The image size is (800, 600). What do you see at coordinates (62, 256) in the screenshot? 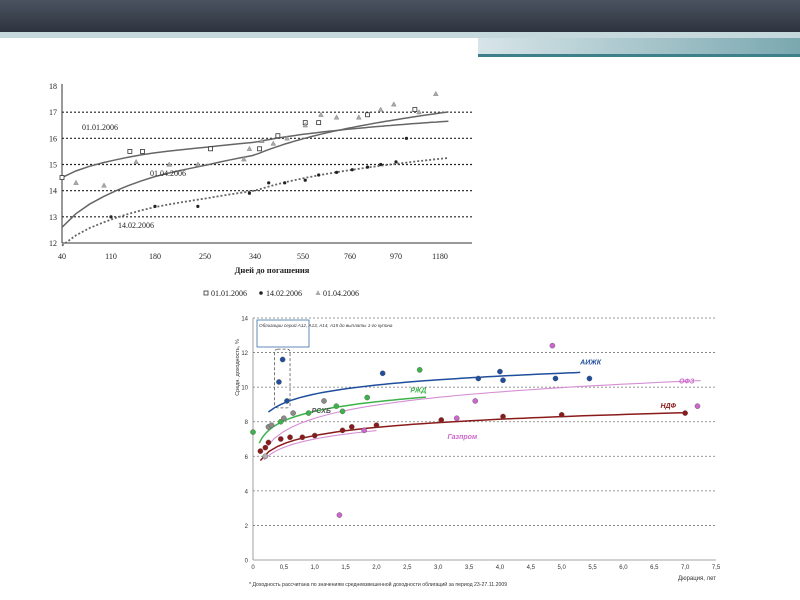
I see `x-tick-label: 40` at bounding box center [62, 256].